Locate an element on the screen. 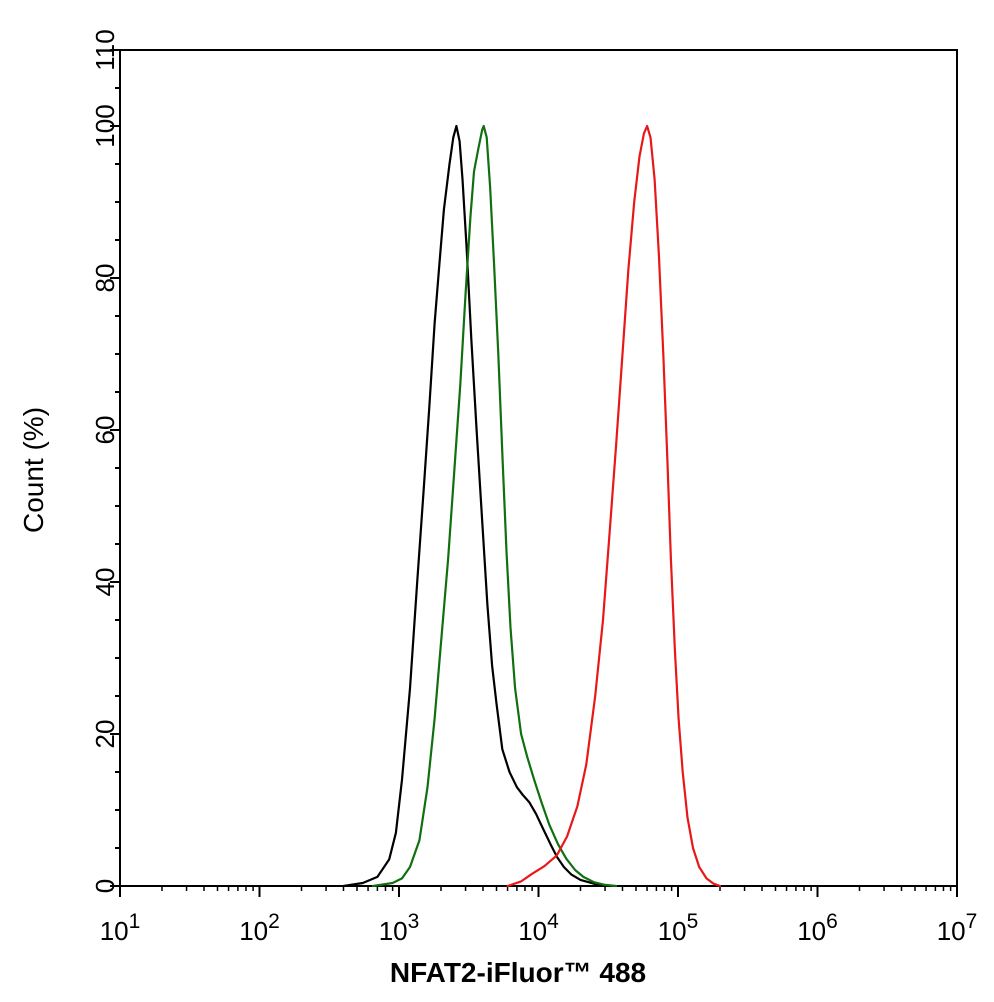  x-tick-exponent: 7 is located at coordinates (972, 921).